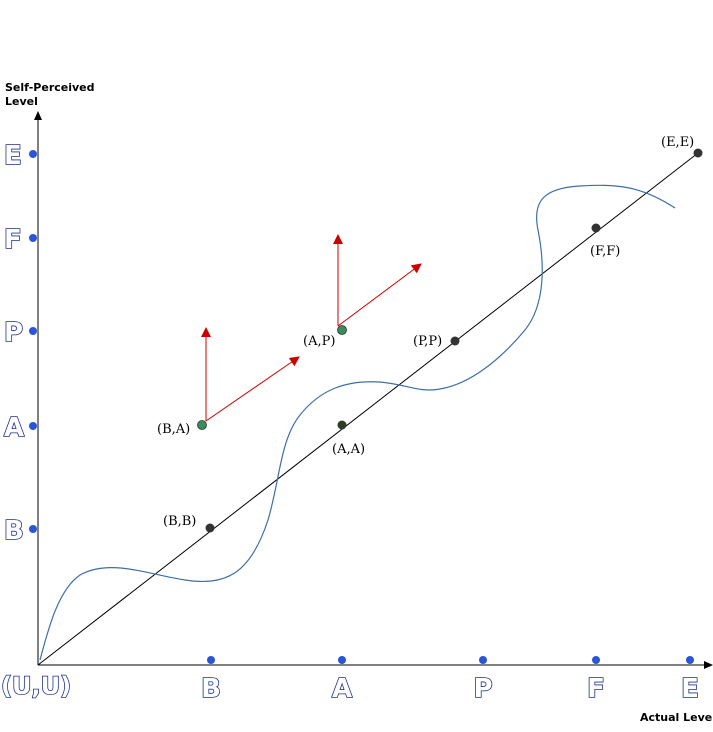 This screenshot has height=732, width=713. I want to click on y-tick-b: B, so click(20, 531).